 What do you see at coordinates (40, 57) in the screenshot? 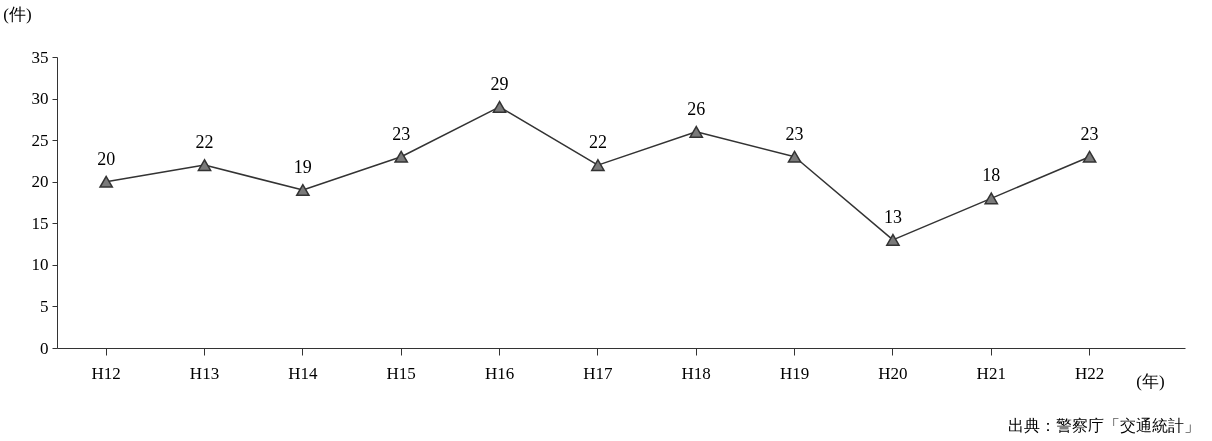
I see `y-tick-label: 35` at bounding box center [40, 57].